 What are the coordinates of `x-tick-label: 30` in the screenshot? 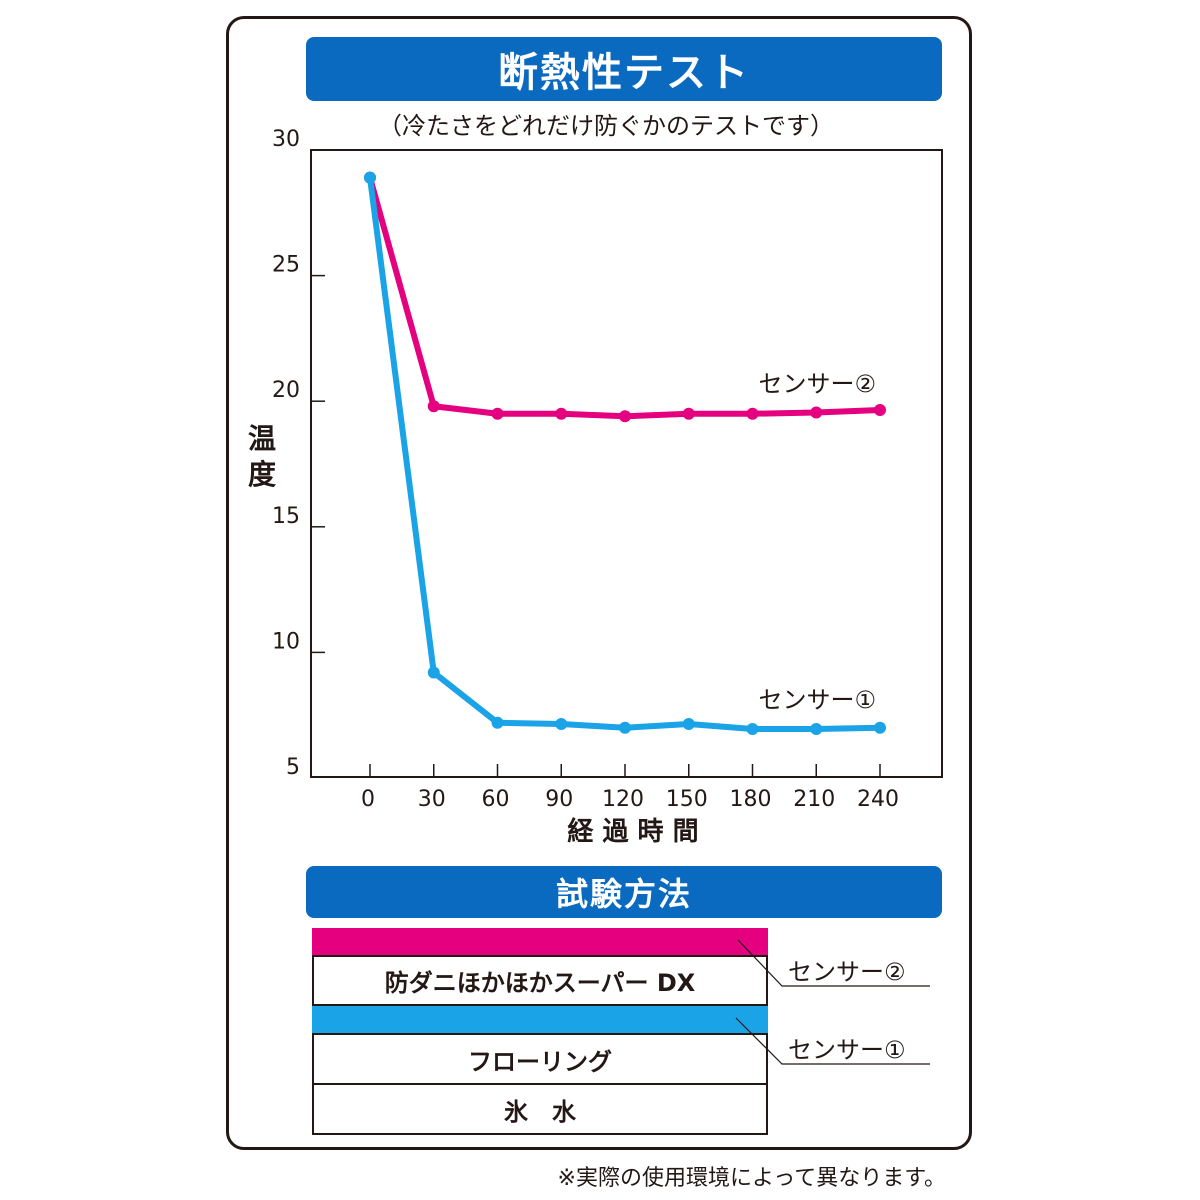 It's located at (432, 799).